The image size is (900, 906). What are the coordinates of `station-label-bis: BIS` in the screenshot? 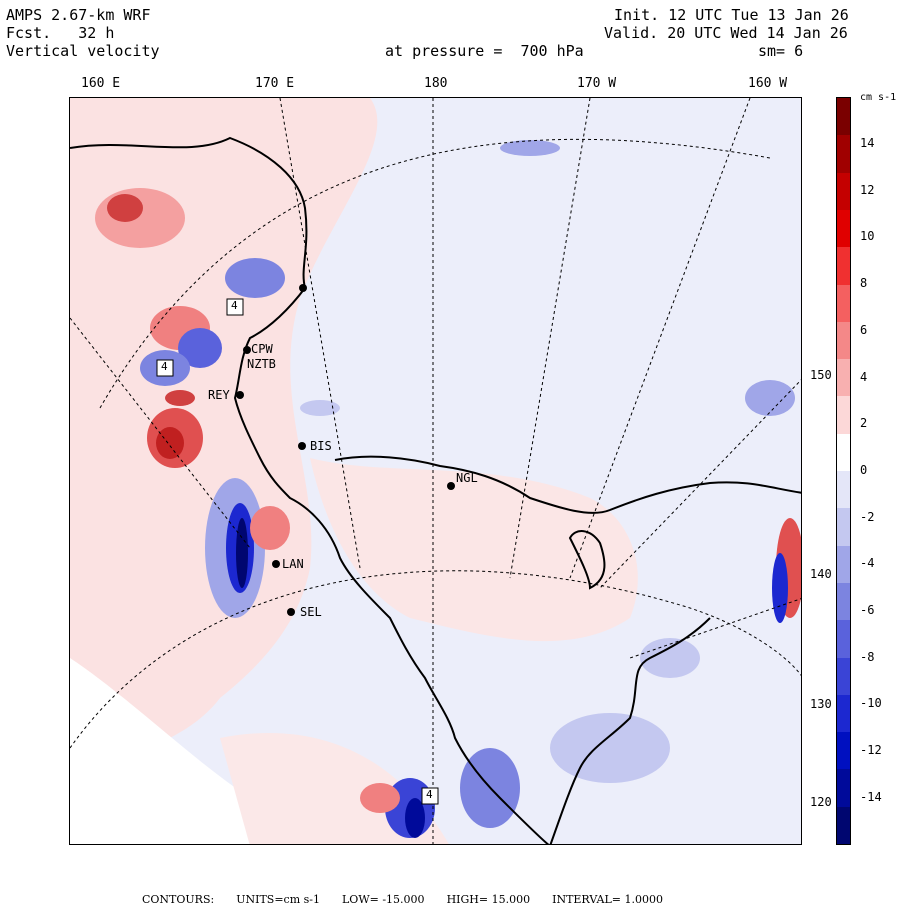 It's located at (321, 446).